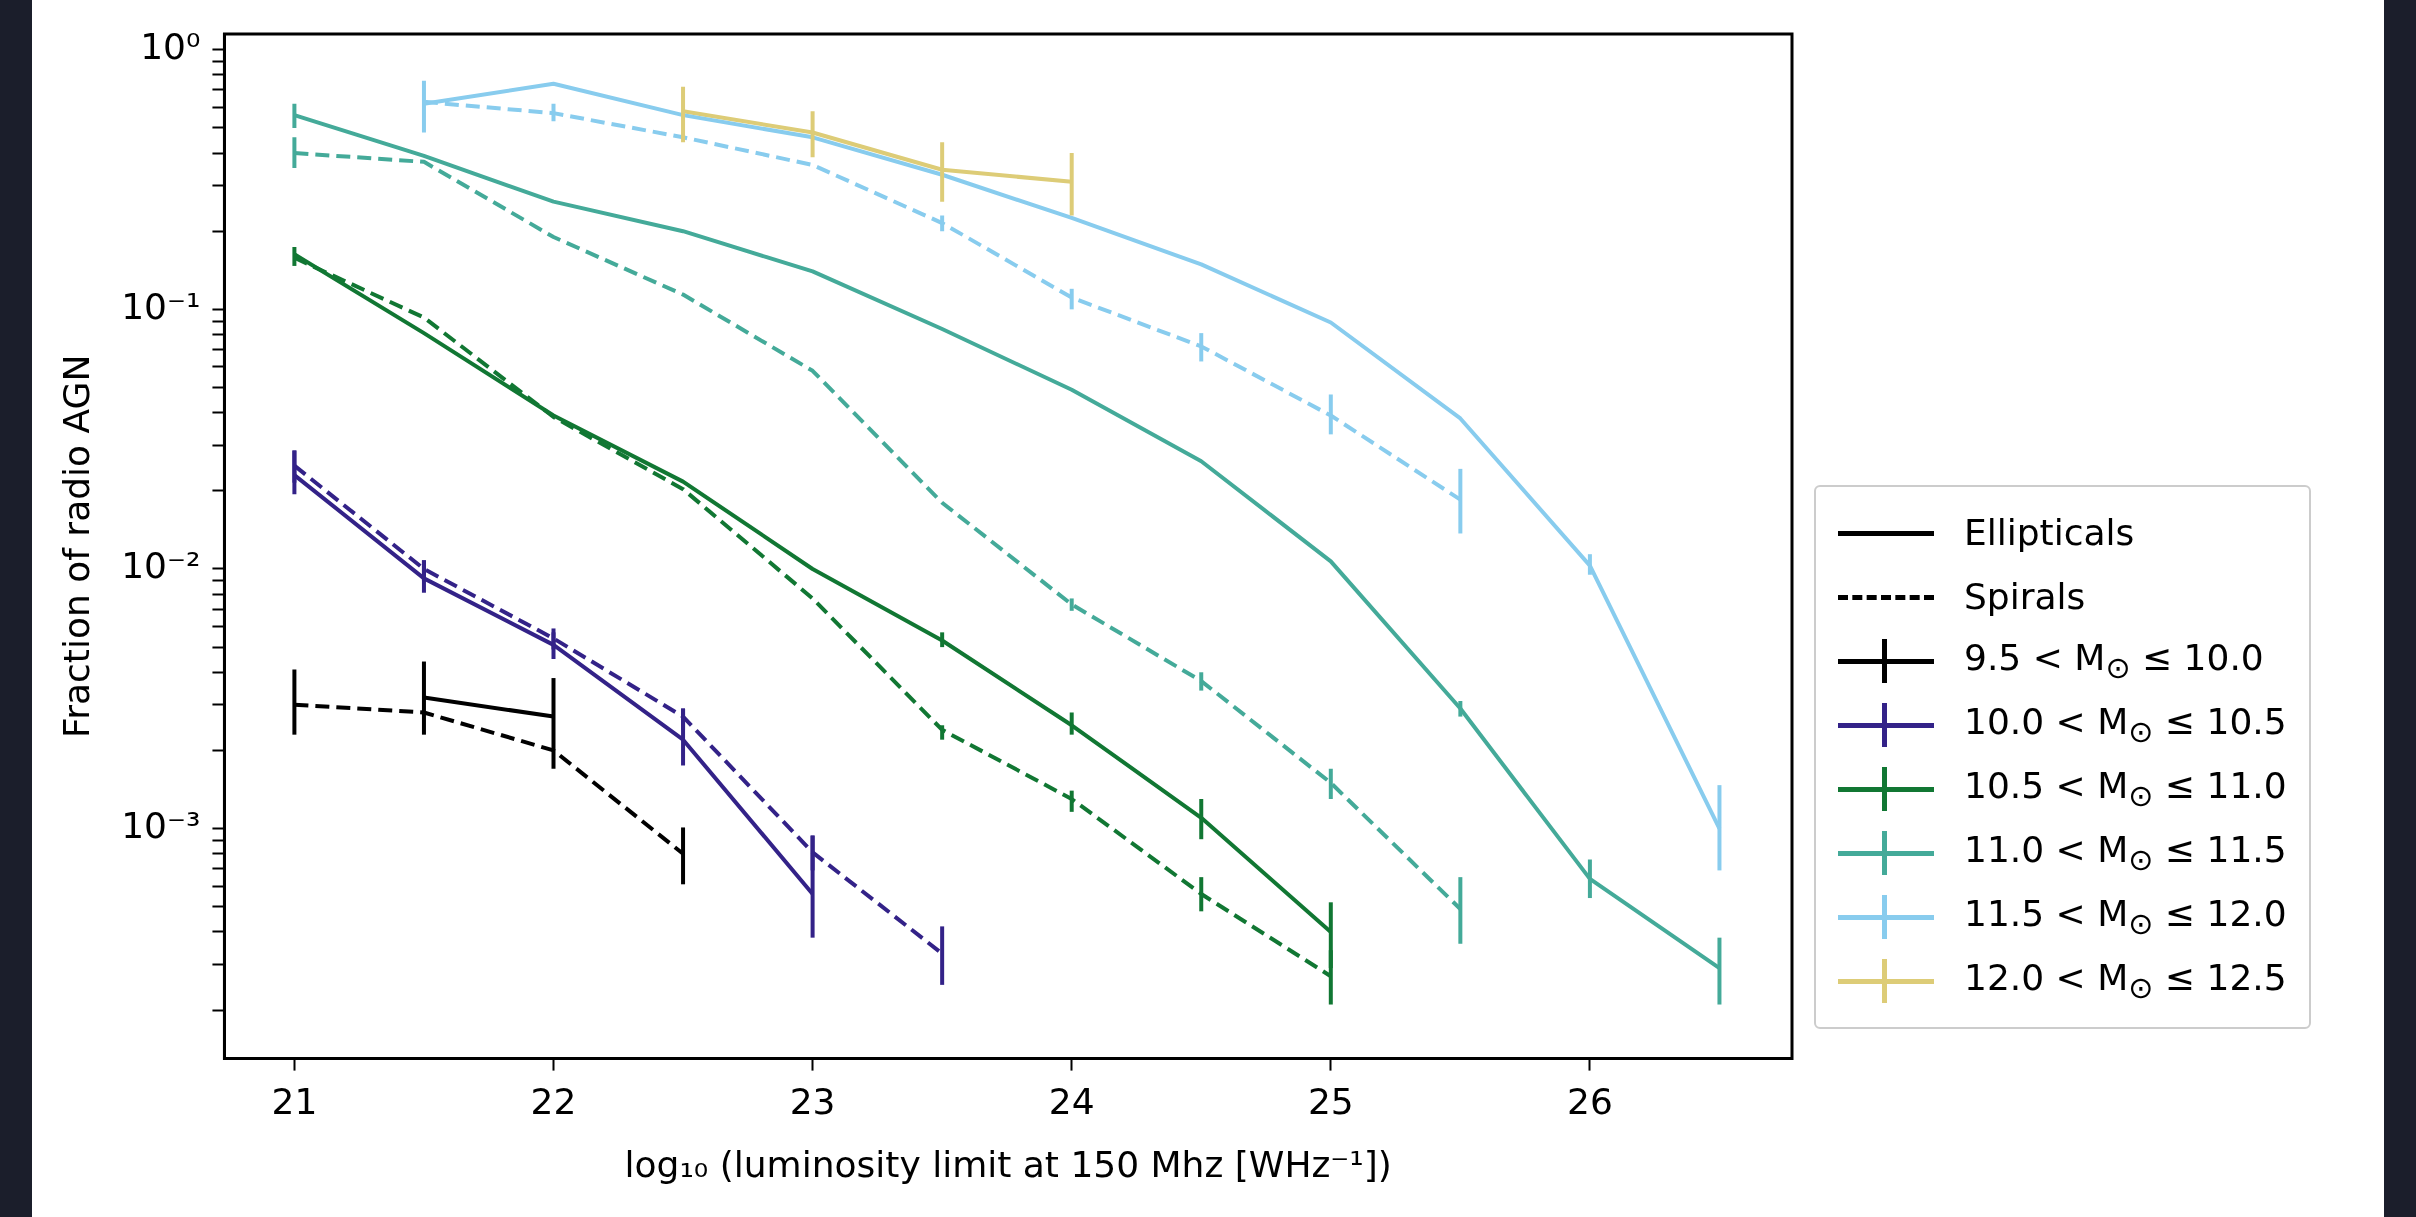 This screenshot has width=2416, height=1217. What do you see at coordinates (2125, 916) in the screenshot?
I see `legend-label: 11.5 < M$_{⊙}$ ≤ 12.0` at bounding box center [2125, 916].